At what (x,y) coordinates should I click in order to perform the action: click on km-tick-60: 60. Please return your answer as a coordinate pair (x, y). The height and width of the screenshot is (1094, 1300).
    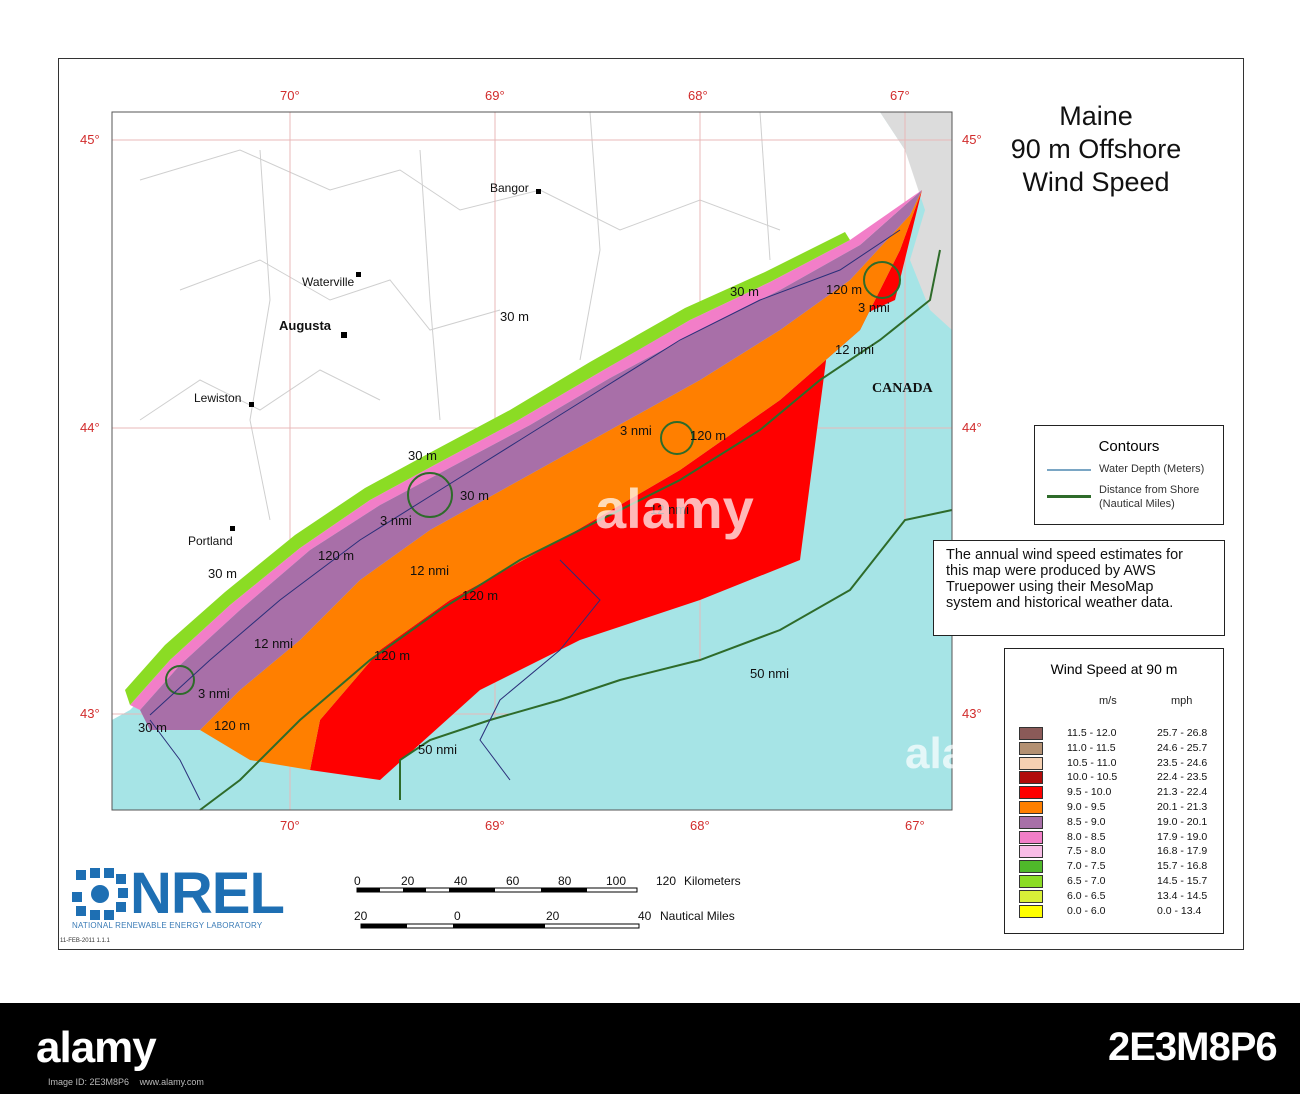
    Looking at the image, I should click on (513, 881).